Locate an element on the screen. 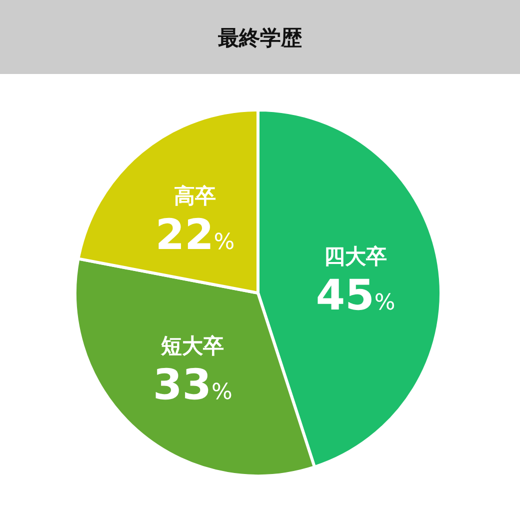 The height and width of the screenshot is (520, 520). data-label: 45% is located at coordinates (356, 295).